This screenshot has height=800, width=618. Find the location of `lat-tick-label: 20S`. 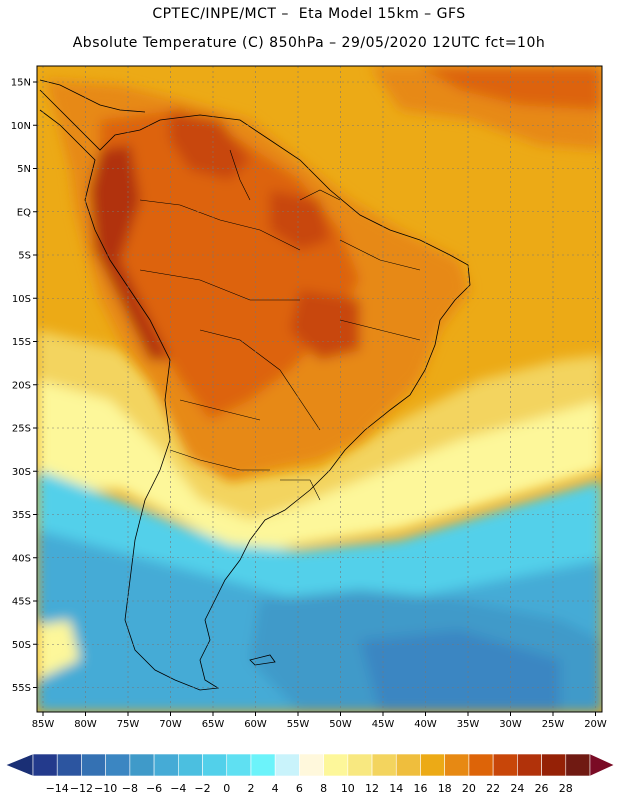

lat-tick-label: 20S is located at coordinates (21, 385).